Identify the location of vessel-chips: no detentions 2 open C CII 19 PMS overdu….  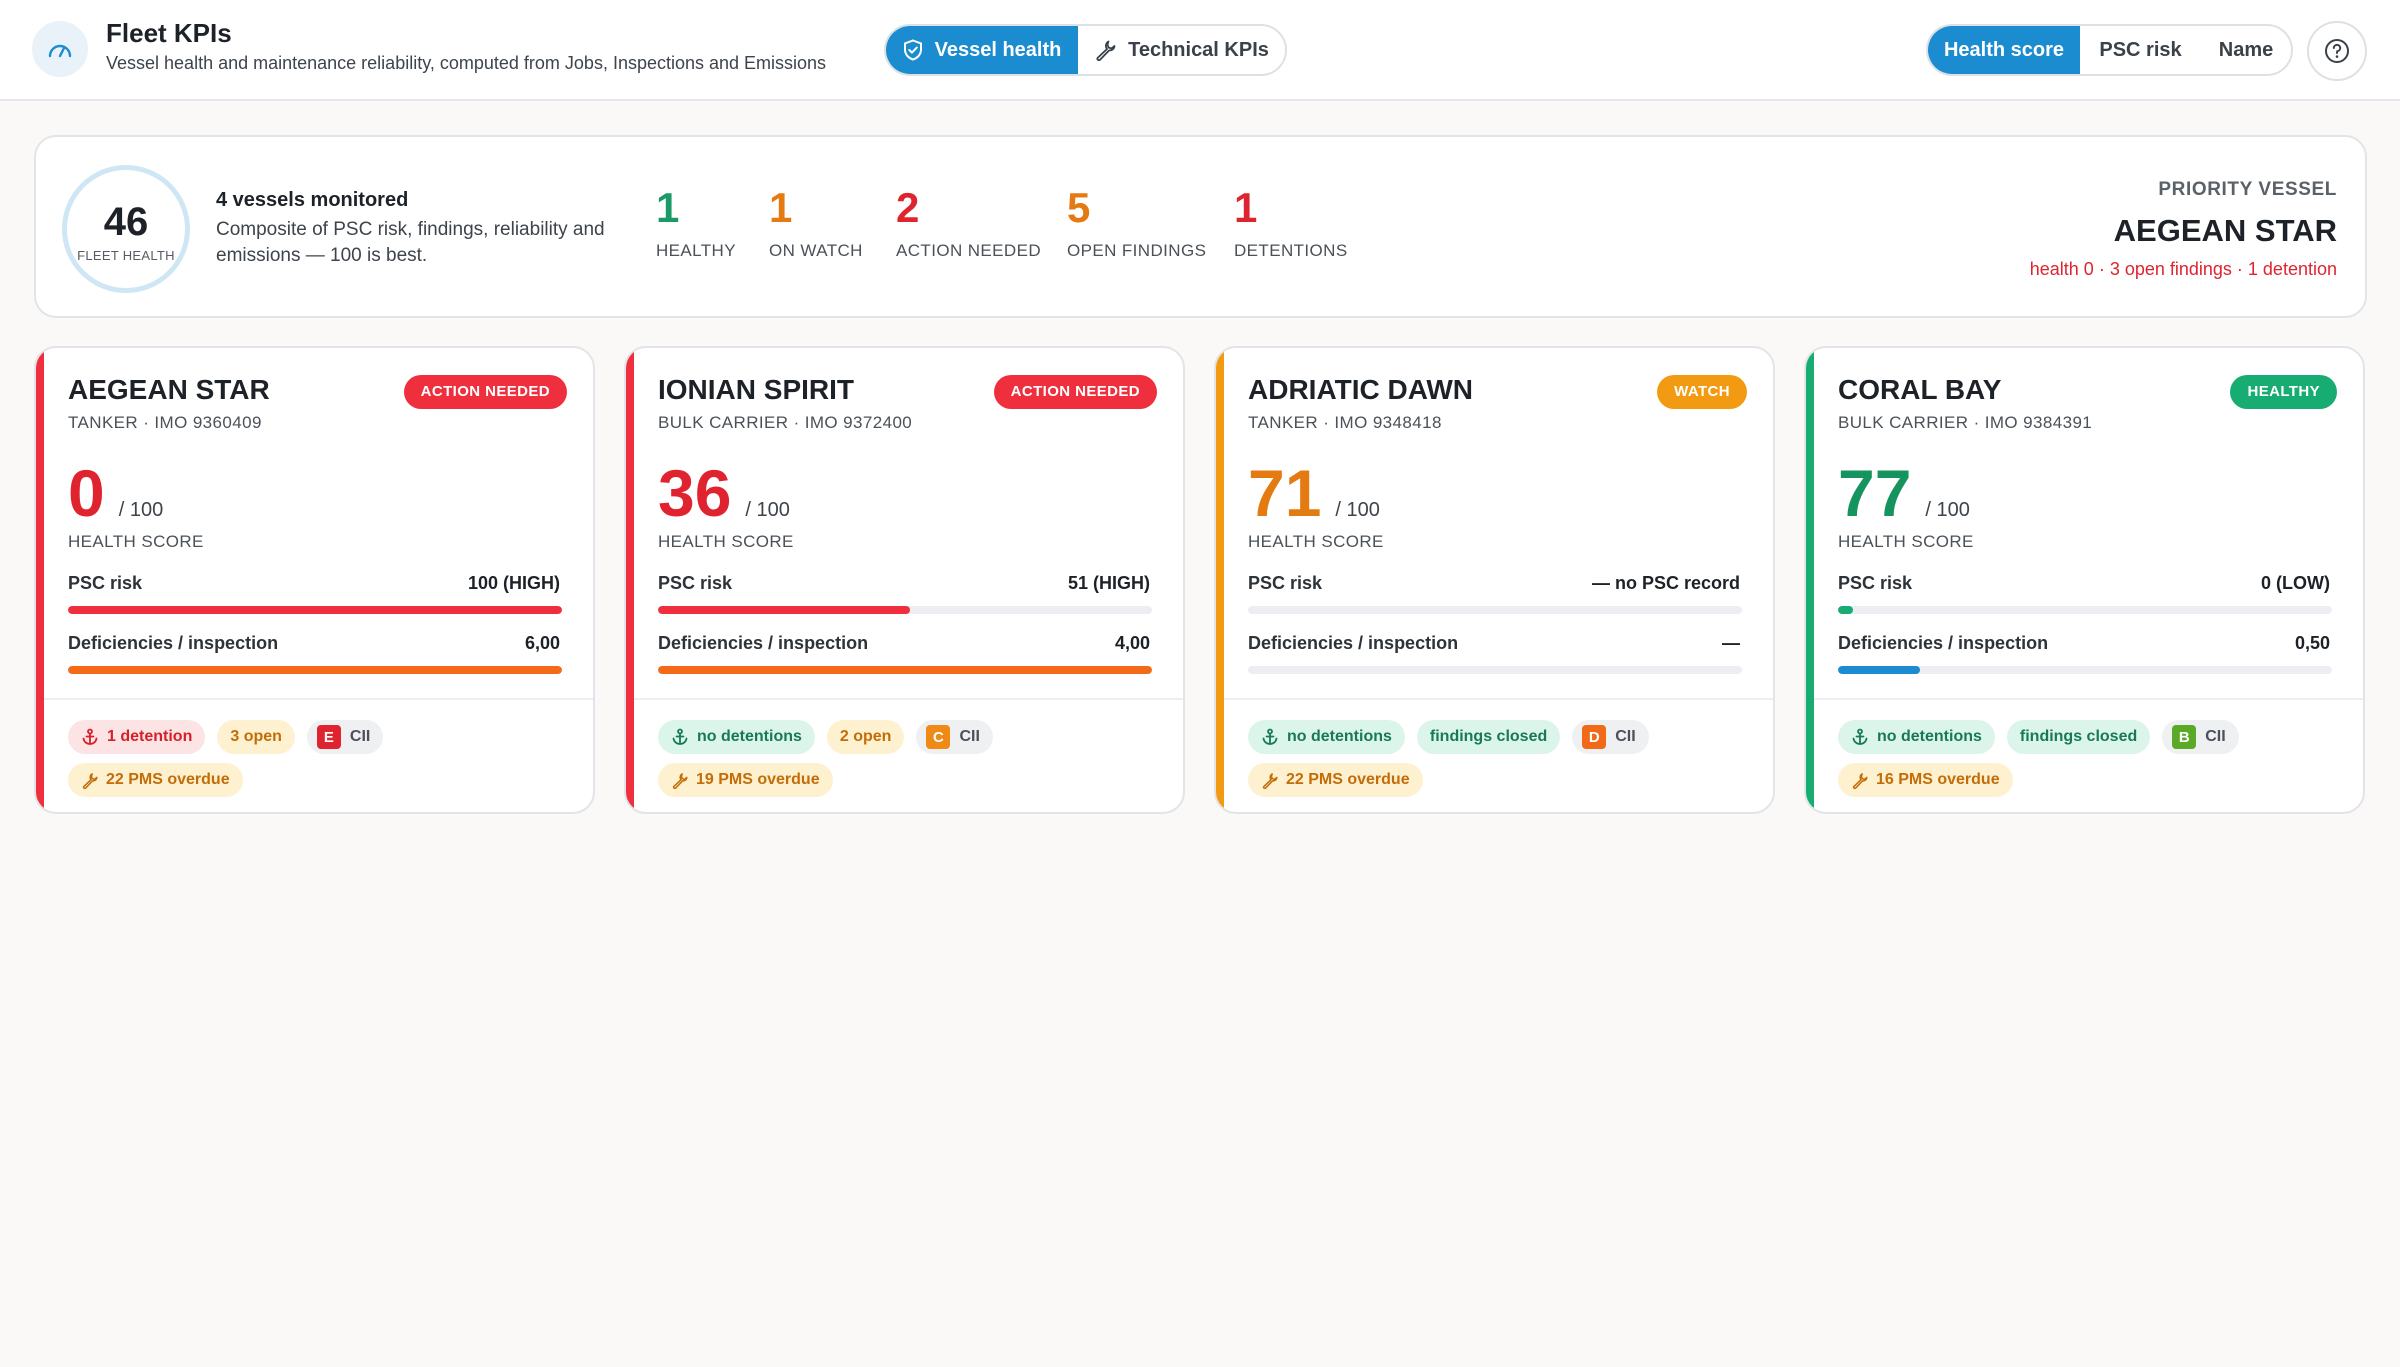
(908, 758).